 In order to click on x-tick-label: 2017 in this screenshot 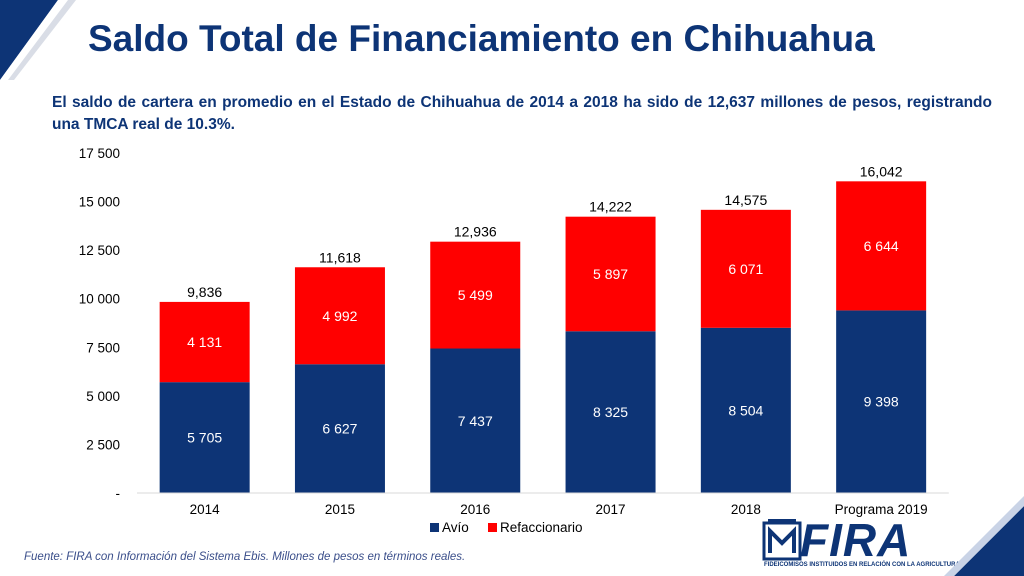, I will do `click(611, 509)`.